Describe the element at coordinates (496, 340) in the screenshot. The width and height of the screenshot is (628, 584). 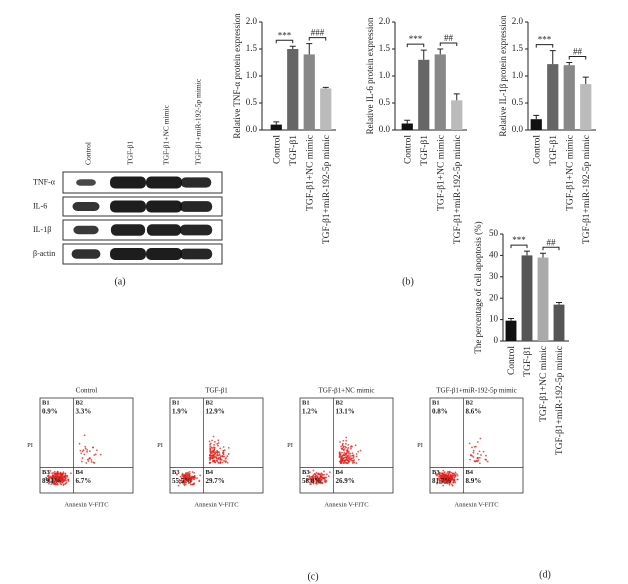
I see `y-tick-label: 0` at that location.